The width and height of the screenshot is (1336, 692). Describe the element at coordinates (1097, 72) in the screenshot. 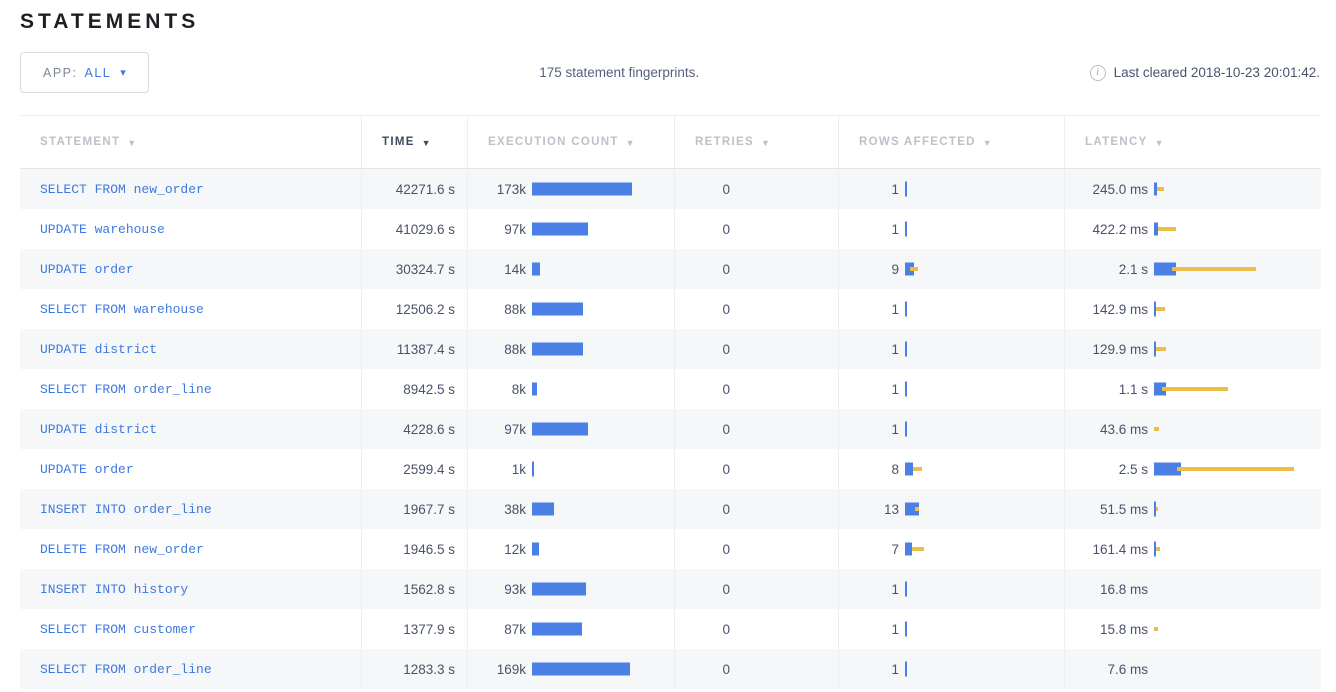

I see `info-icon: i` at that location.